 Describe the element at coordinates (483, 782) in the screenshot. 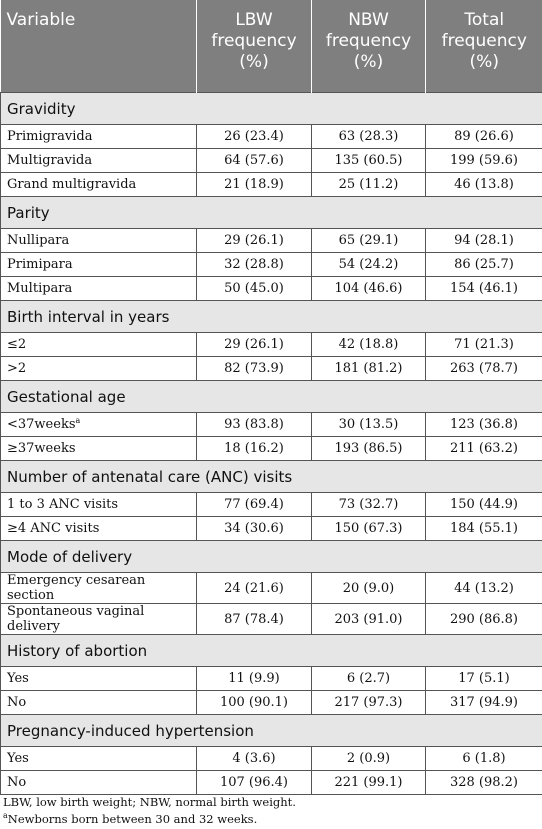

I see `total-cell: 328 (98.2)` at that location.